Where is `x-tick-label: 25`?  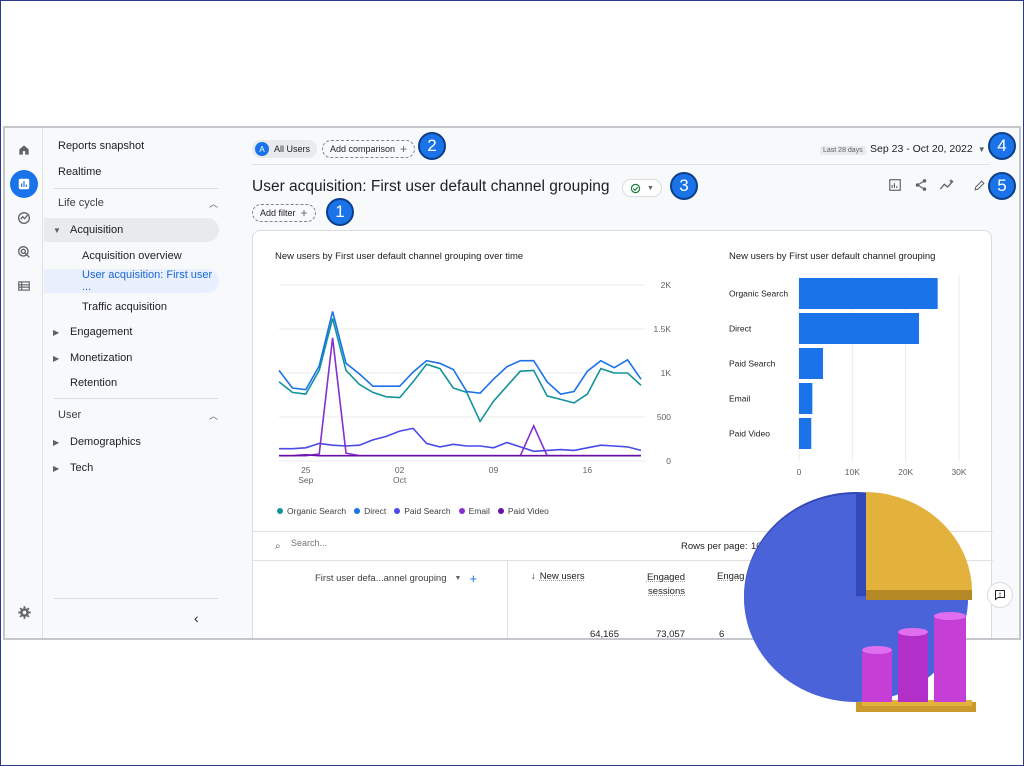 x-tick-label: 25 is located at coordinates (306, 470).